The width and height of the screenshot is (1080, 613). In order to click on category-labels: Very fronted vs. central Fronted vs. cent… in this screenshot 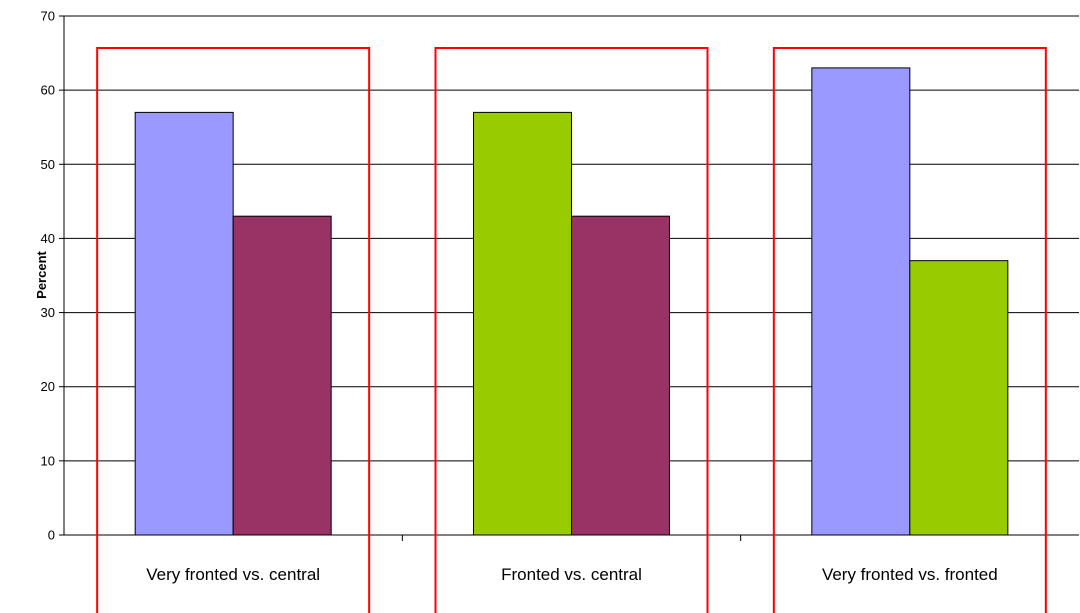, I will do `click(571, 574)`.